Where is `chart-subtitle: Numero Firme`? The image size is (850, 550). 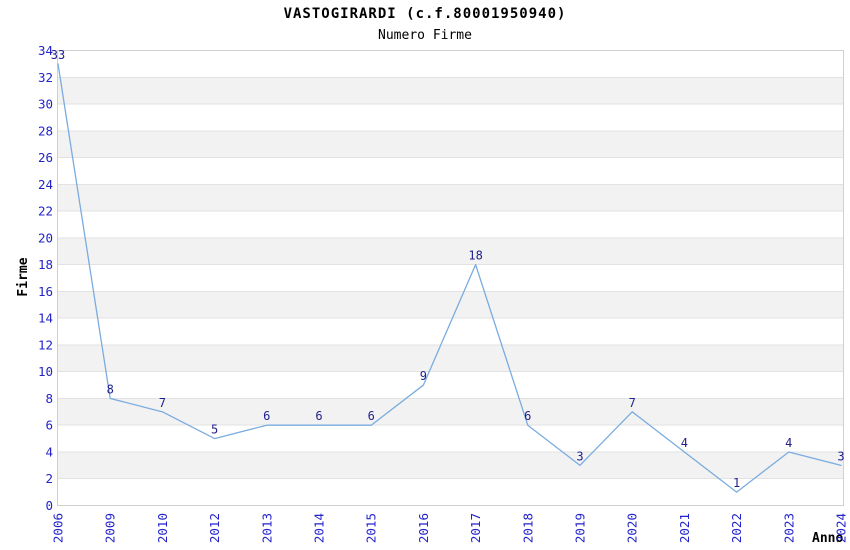 chart-subtitle: Numero Firme is located at coordinates (425, 35).